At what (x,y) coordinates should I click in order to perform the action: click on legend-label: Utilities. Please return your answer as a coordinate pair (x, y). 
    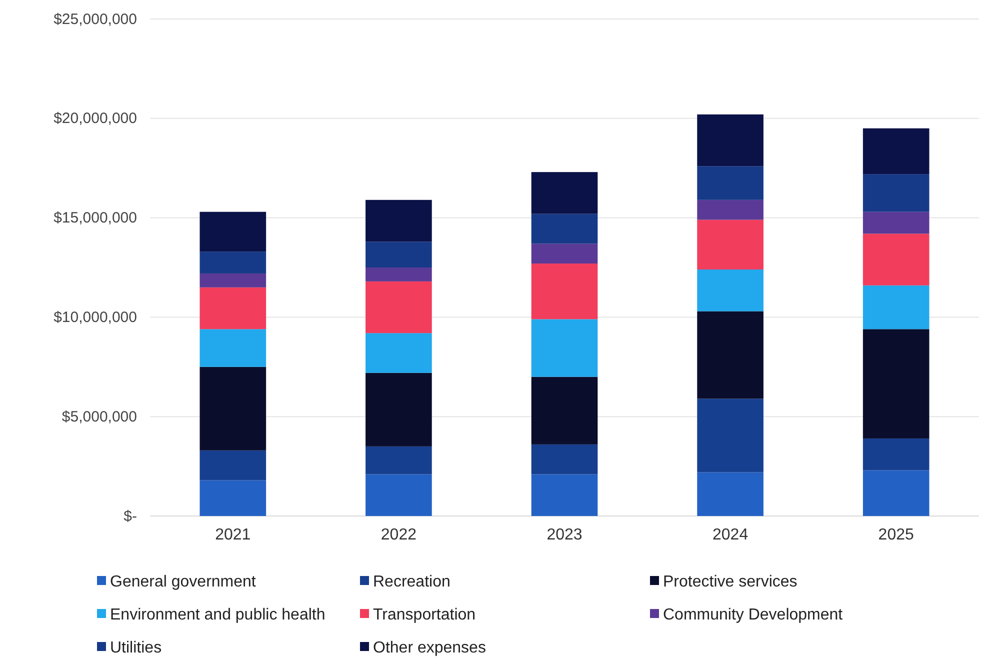
    Looking at the image, I should click on (136, 648).